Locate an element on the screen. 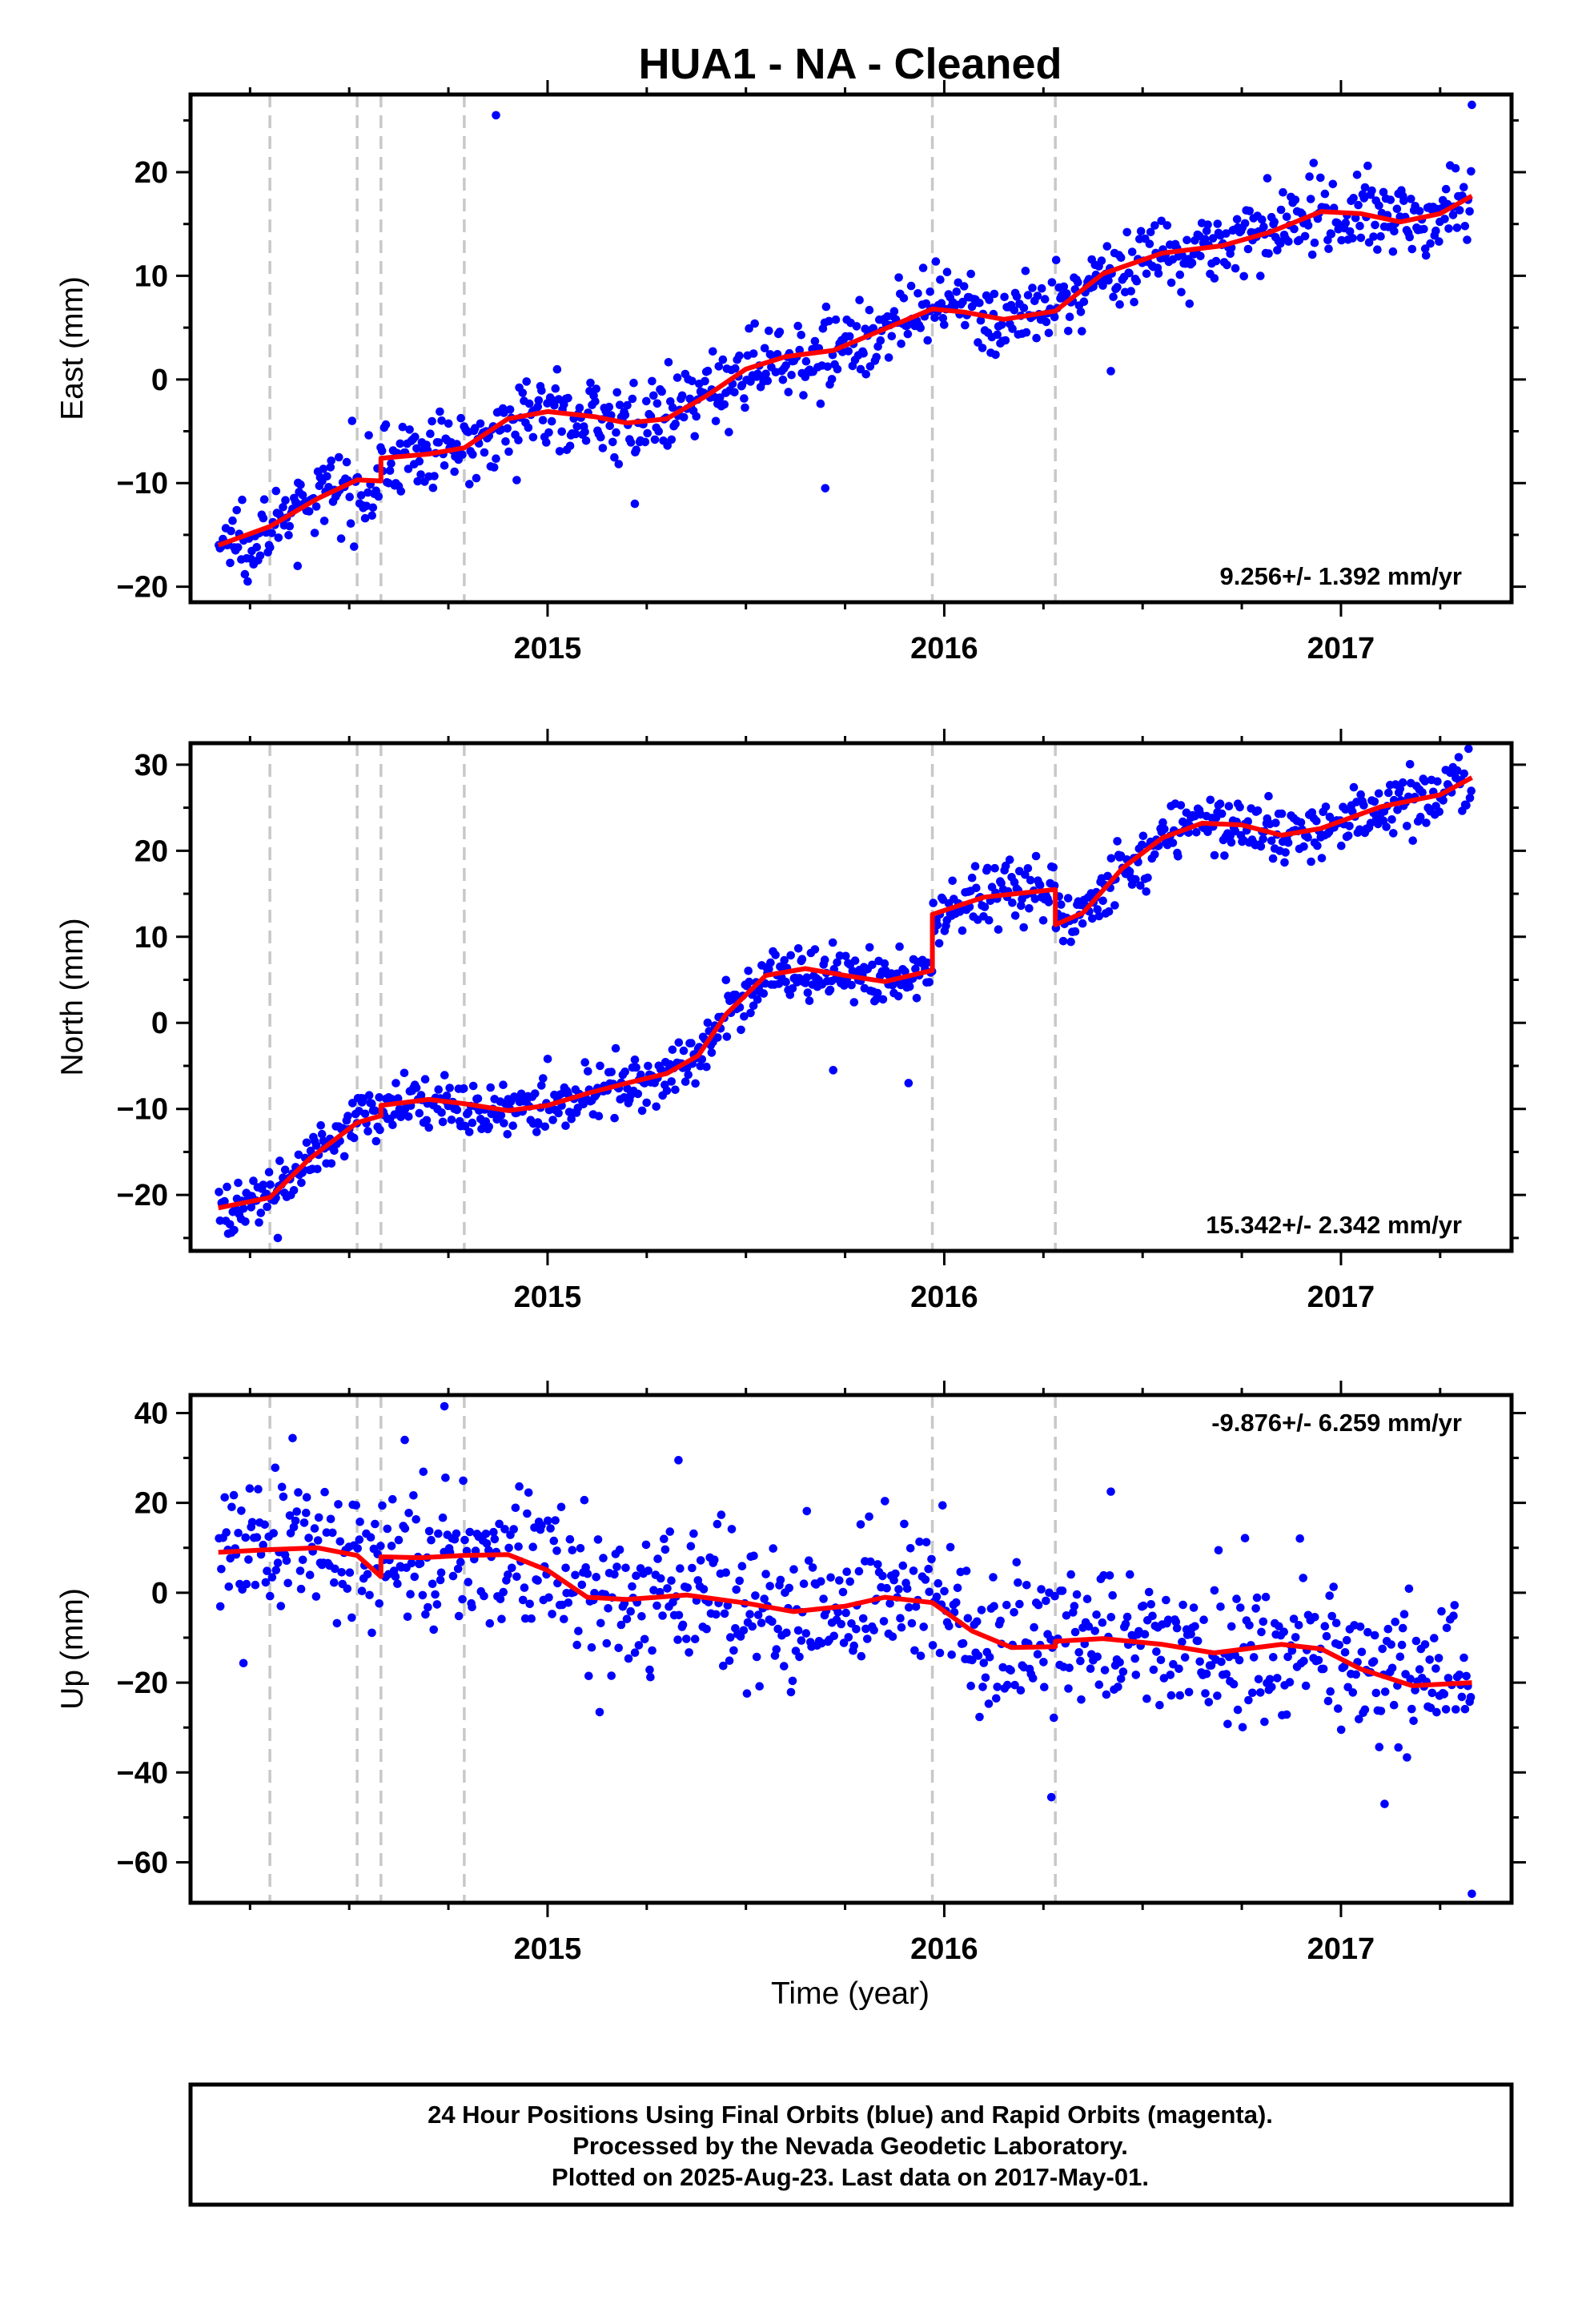 The width and height of the screenshot is (1582, 2324). y-tick-label: −60 is located at coordinates (142, 1863).